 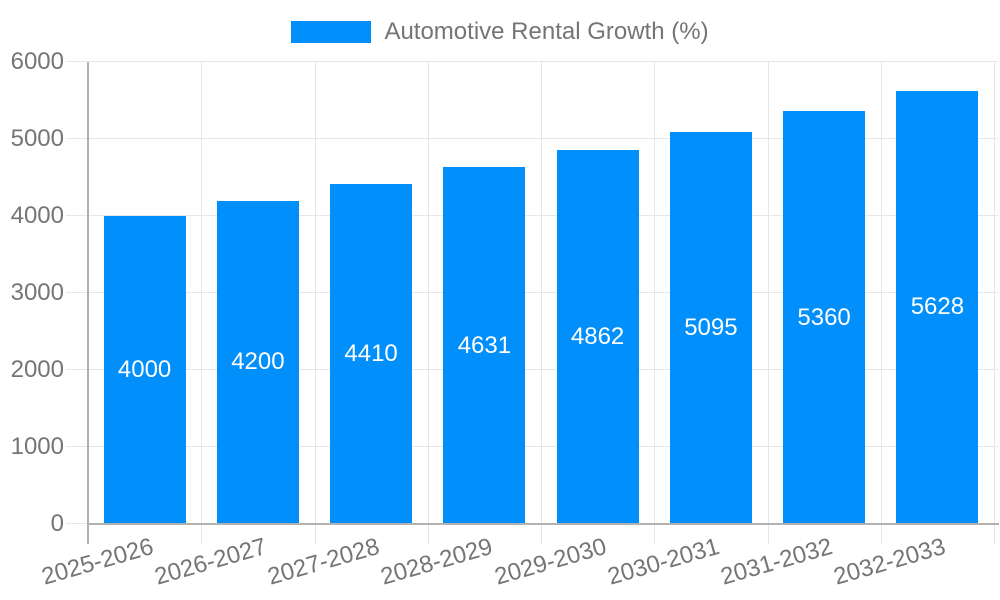 What do you see at coordinates (37, 292) in the screenshot?
I see `y-tick-label: 3000` at bounding box center [37, 292].